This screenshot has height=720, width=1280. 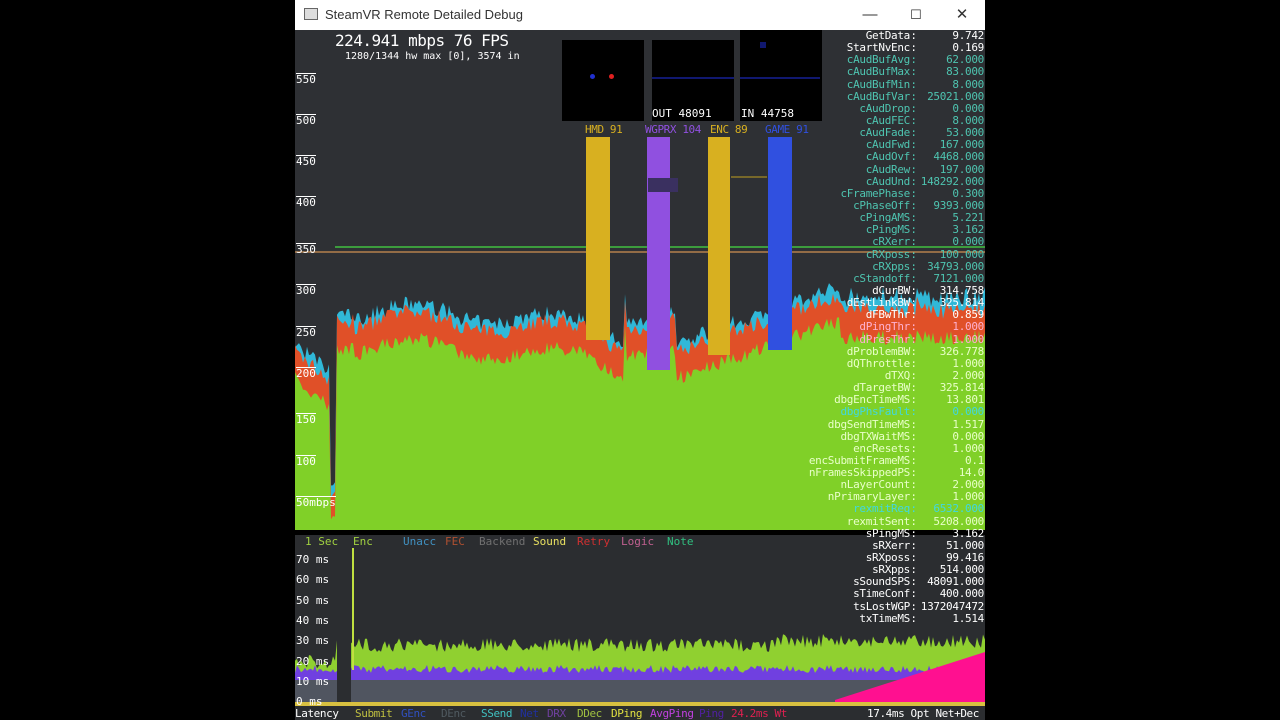 I want to click on stat-label: encSubmitFrameMS, so click(x=859, y=460).